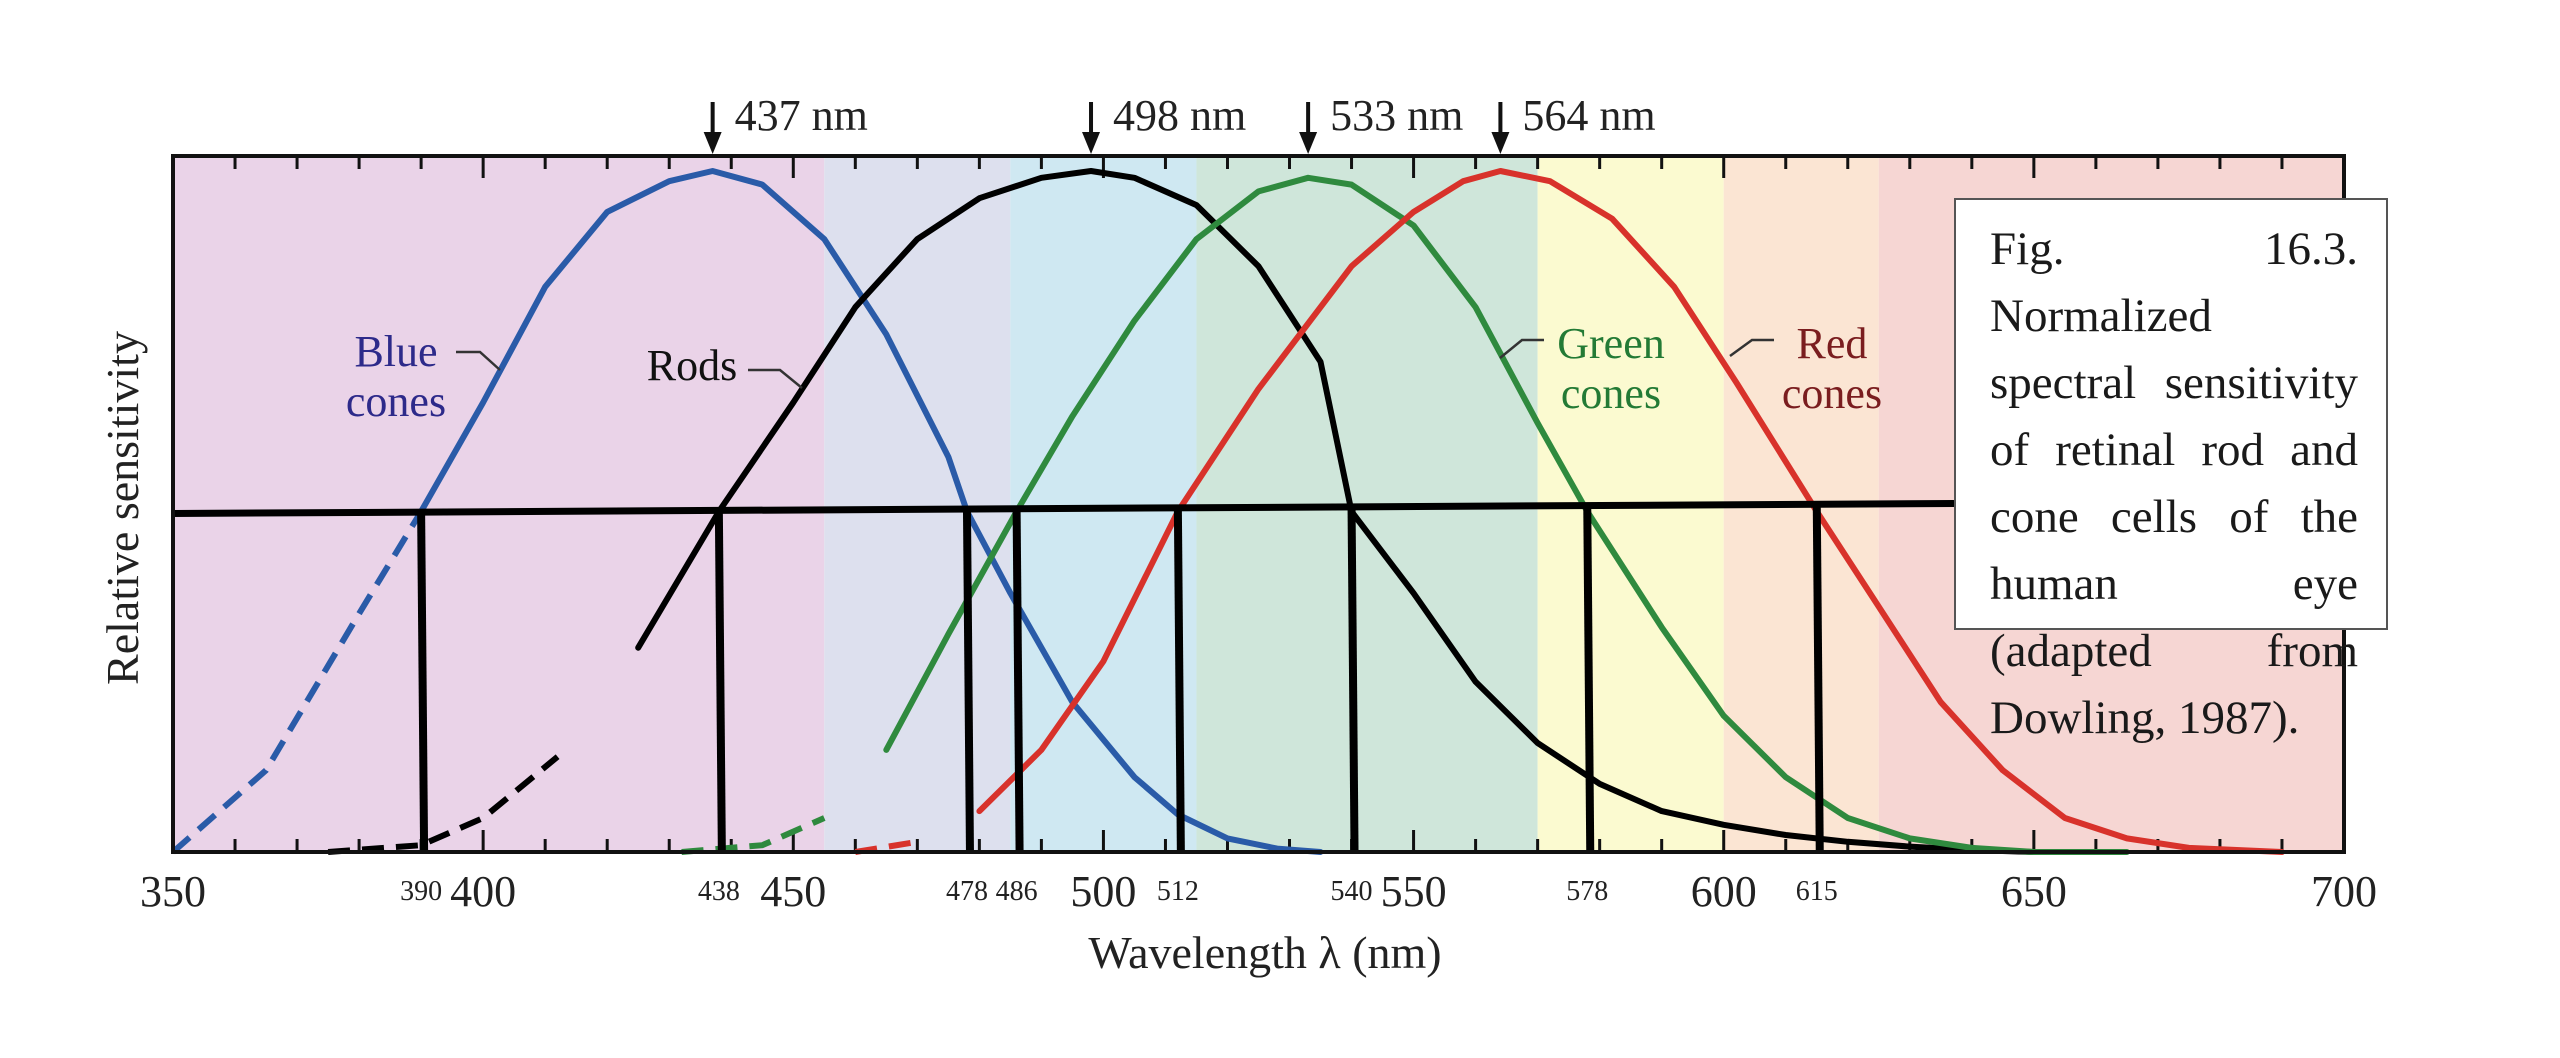 The height and width of the screenshot is (1058, 2560). What do you see at coordinates (1832, 393) in the screenshot?
I see `series-label-line-3-1: cones` at bounding box center [1832, 393].